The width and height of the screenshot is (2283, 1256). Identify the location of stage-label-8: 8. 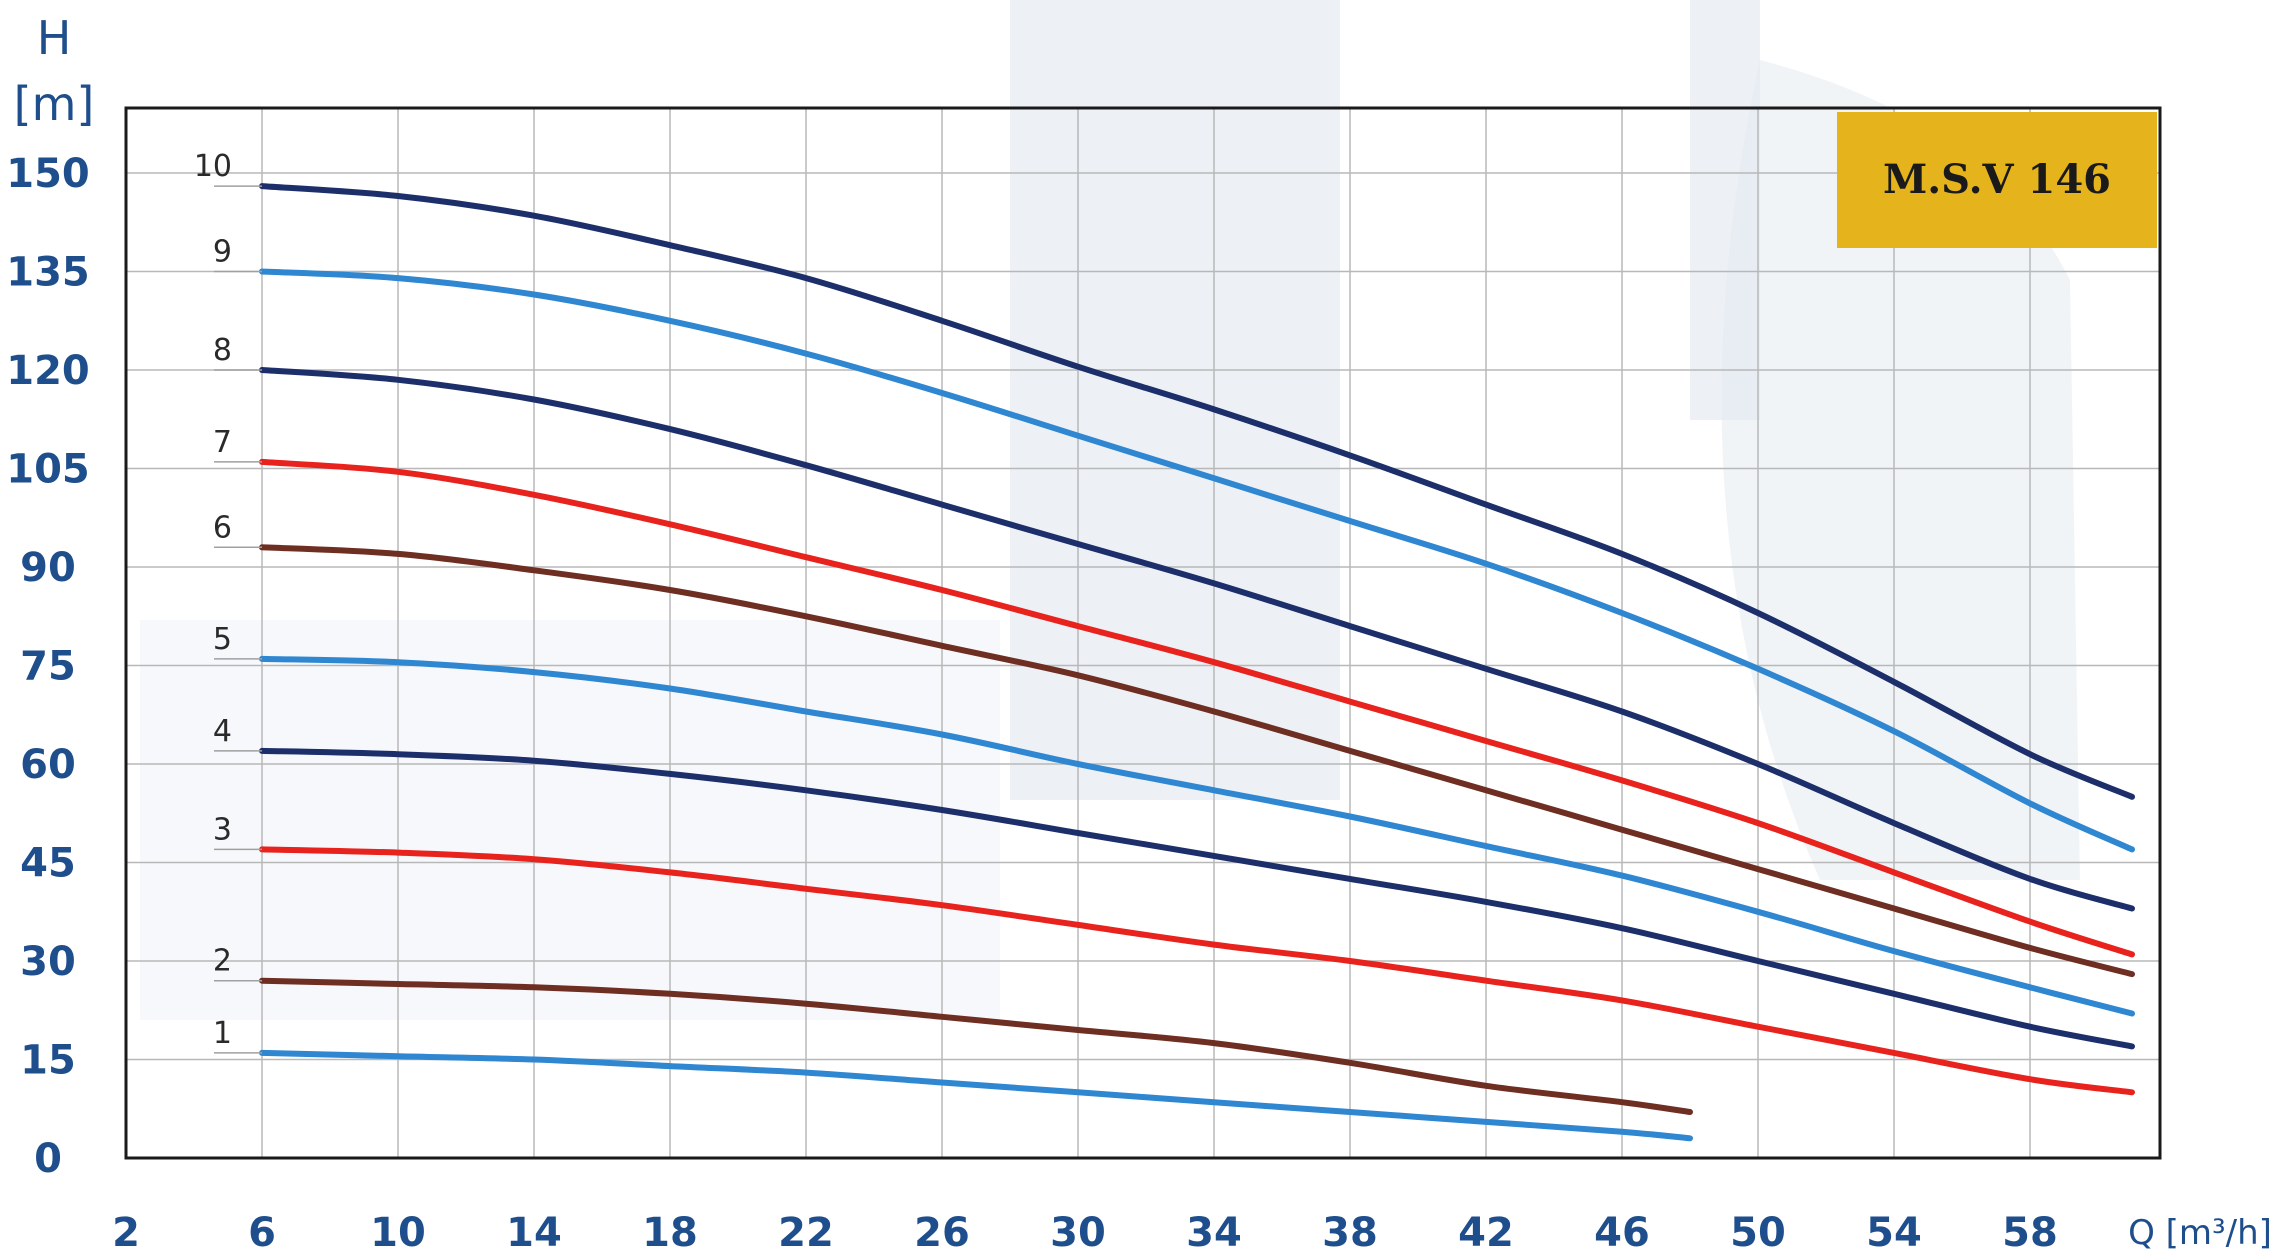
(222, 350).